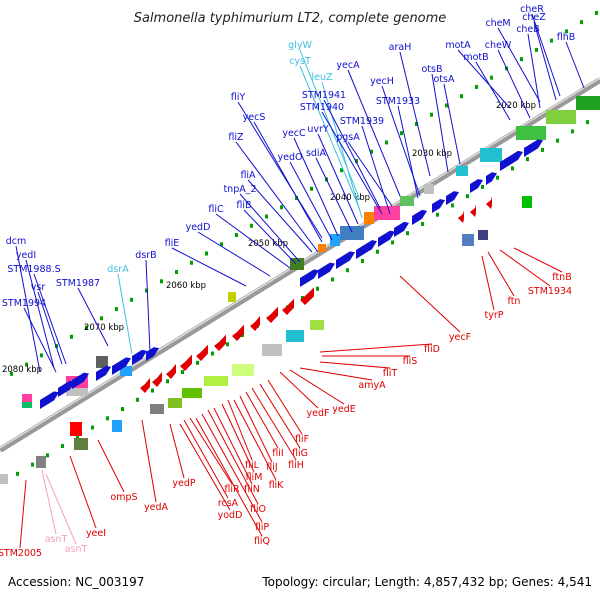 The width and height of the screenshot is (600, 600). I want to click on kbp-tick-label: 2060 kbp, so click(186, 286).